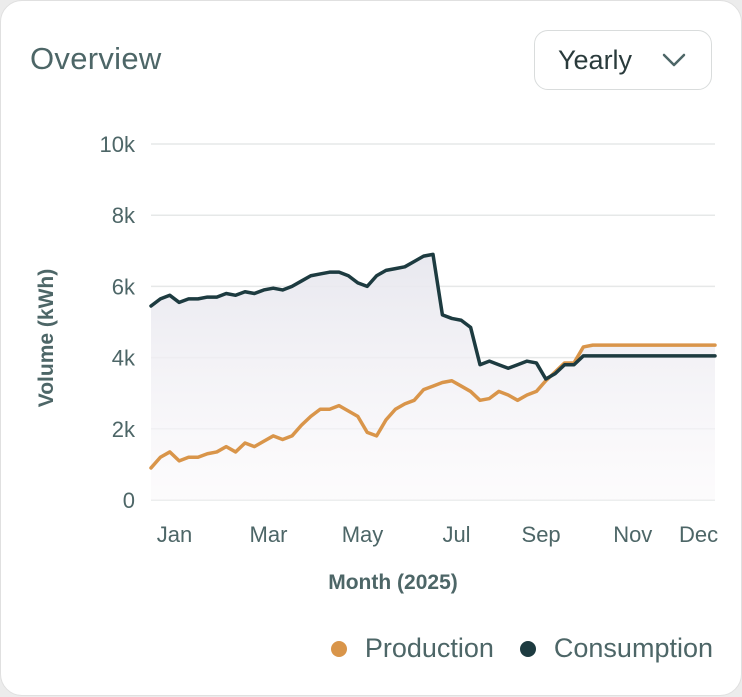 The width and height of the screenshot is (742, 697). I want to click on y-tick-label: 4k, so click(124, 358).